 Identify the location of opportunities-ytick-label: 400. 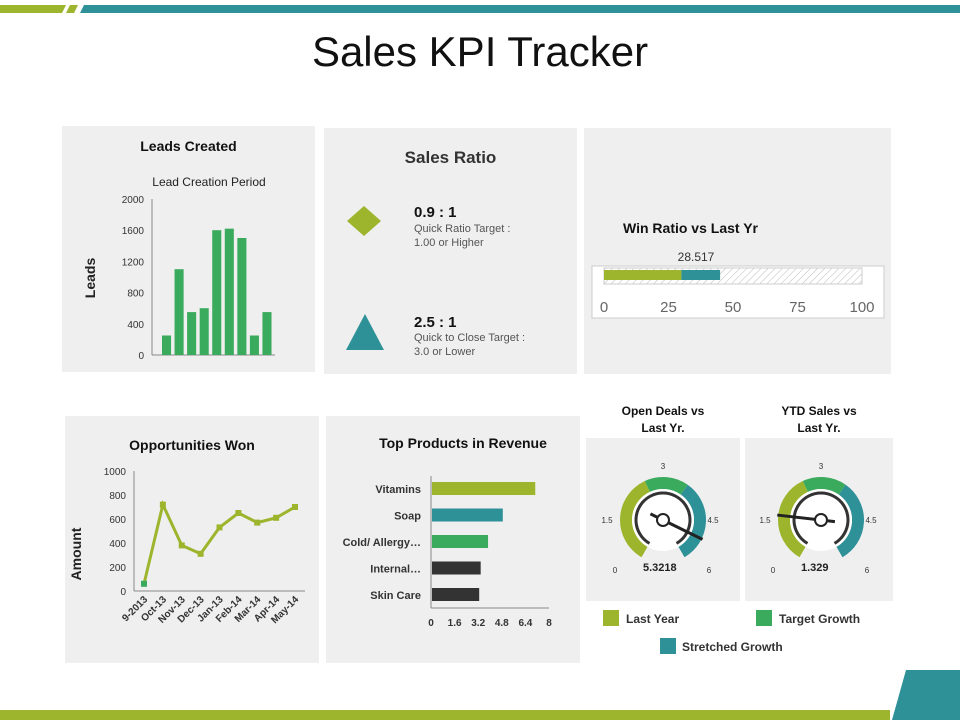
(117, 544).